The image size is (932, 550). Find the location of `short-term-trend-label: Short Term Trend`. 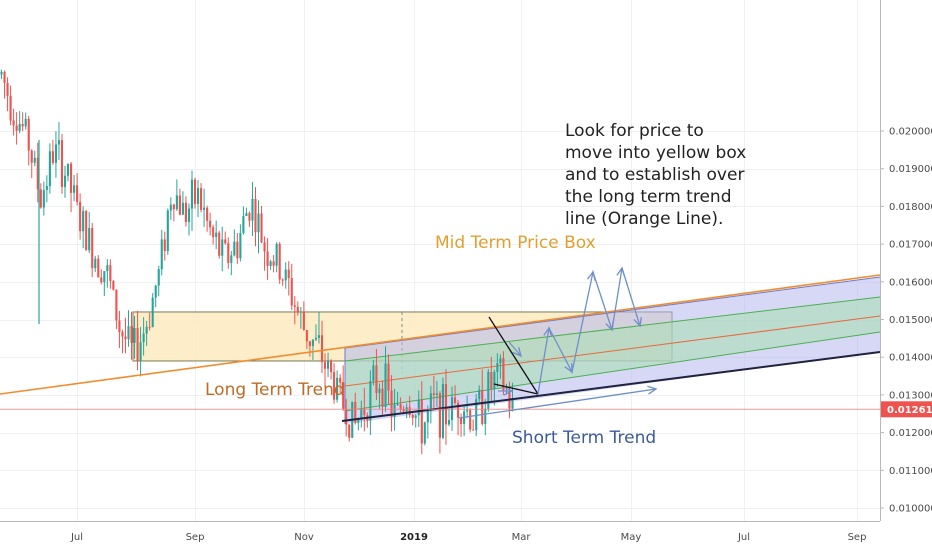

short-term-trend-label: Short Term Trend is located at coordinates (584, 438).